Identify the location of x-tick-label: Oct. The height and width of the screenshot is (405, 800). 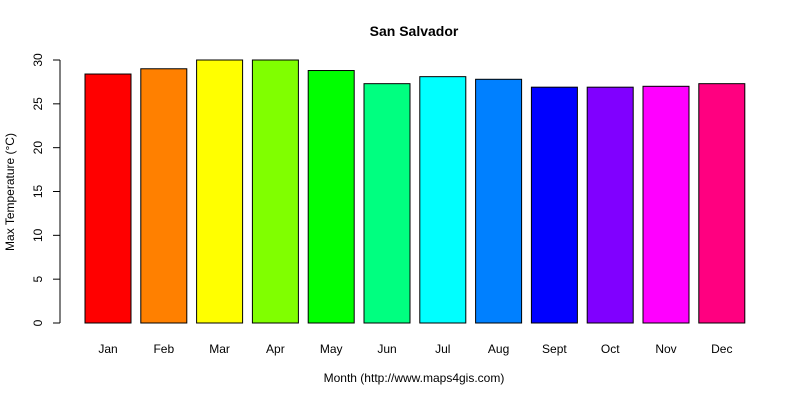
(610, 349).